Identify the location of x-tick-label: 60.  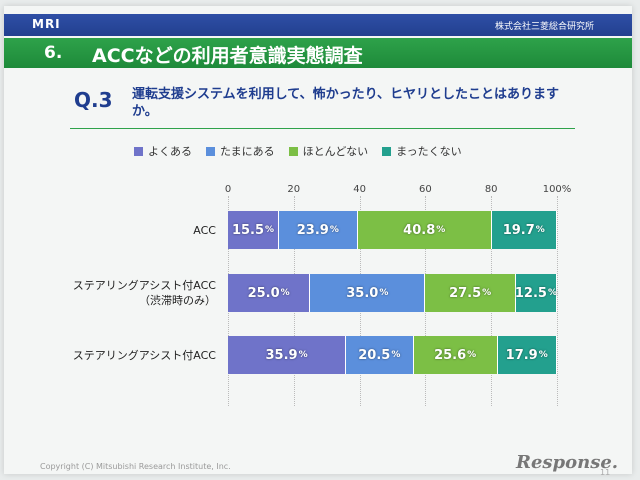
(425, 189).